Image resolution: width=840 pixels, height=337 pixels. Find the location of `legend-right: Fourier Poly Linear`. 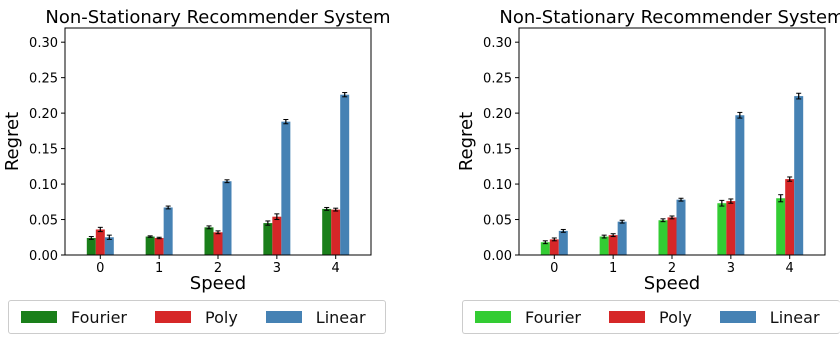

legend-right: Fourier Poly Linear is located at coordinates (651, 317).